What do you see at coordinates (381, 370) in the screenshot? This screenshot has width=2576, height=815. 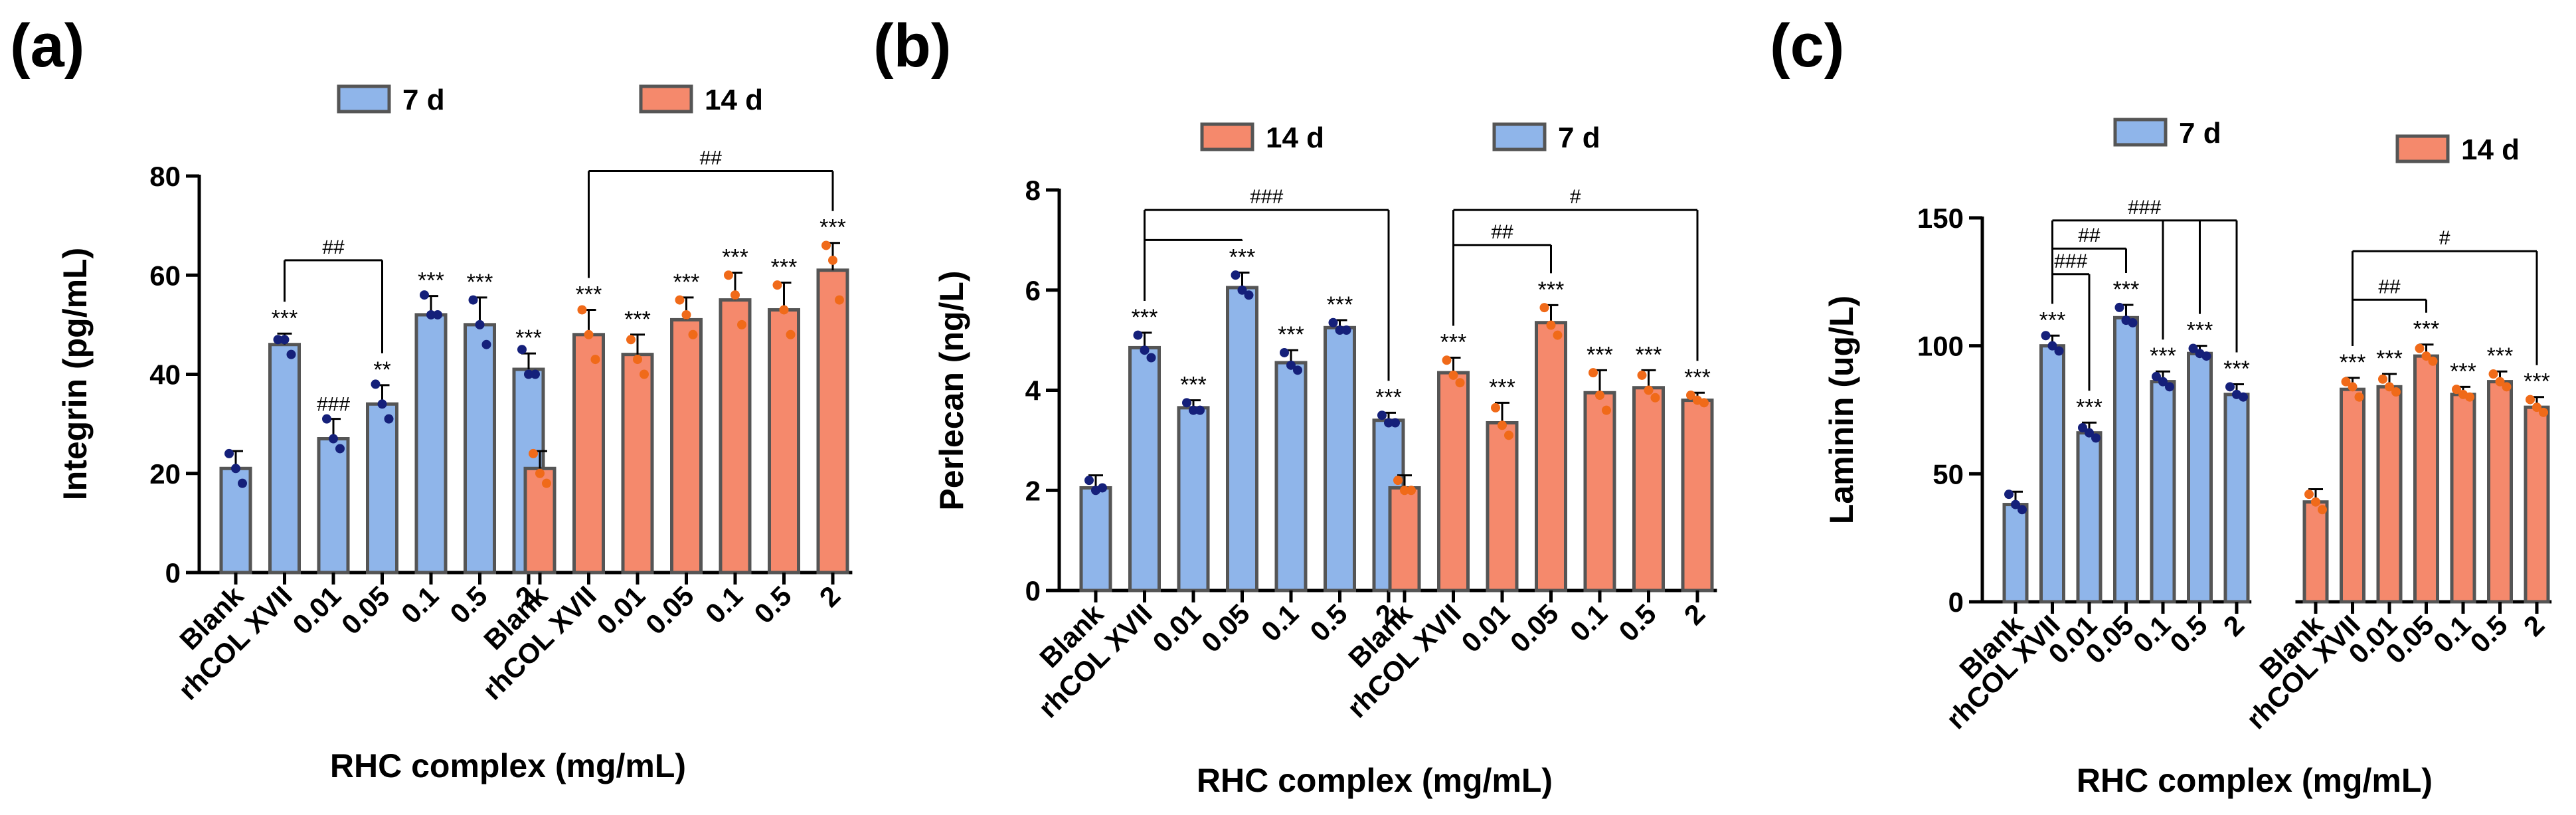 I see `significance-label: **` at bounding box center [381, 370].